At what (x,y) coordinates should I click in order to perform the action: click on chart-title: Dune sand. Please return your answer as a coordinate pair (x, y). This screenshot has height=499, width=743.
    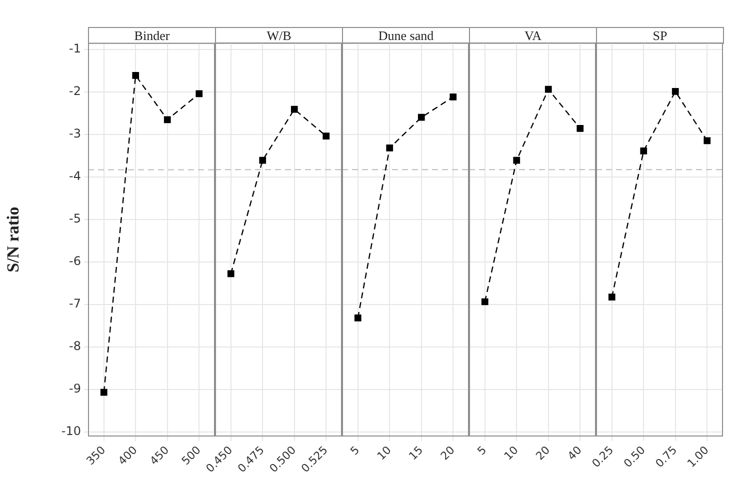
    Looking at the image, I should click on (406, 35).